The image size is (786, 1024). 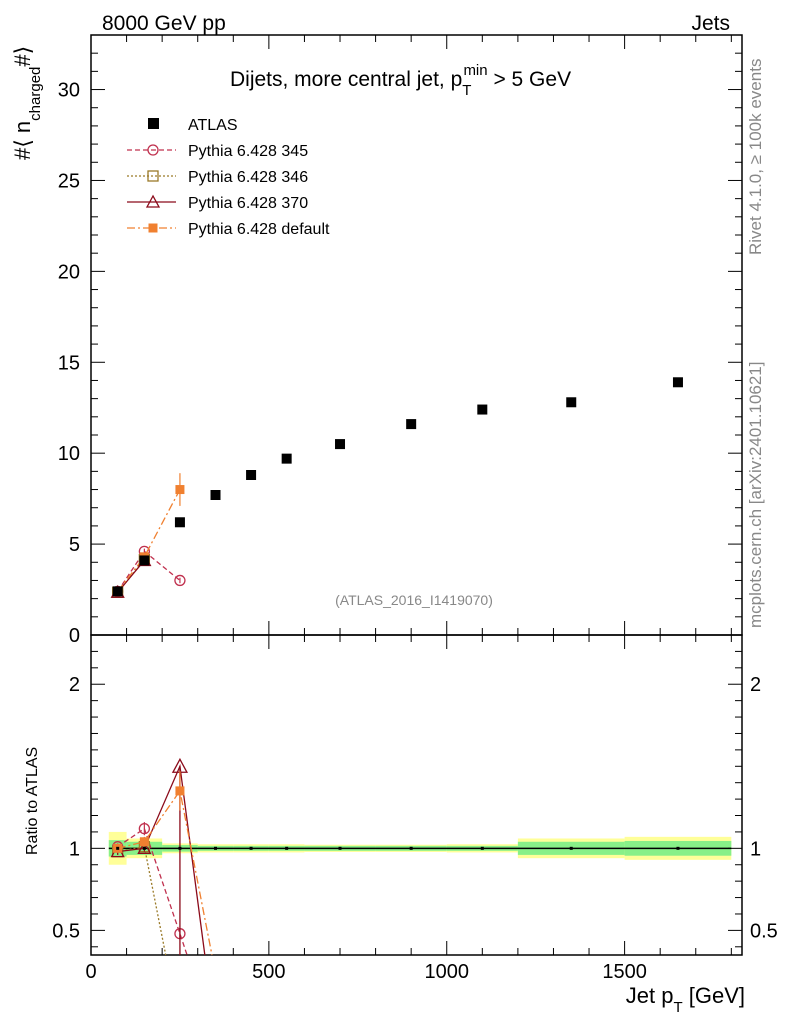 I want to click on ratio-tick-label-l-0: 0.5, so click(x=66, y=931).